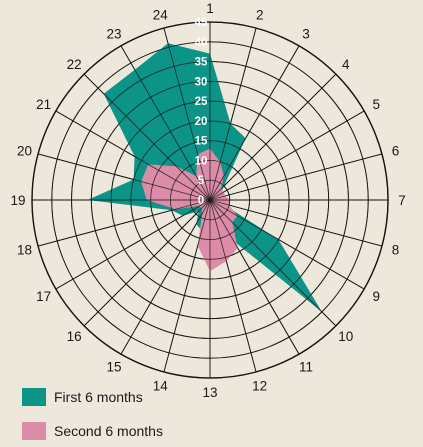 The image size is (423, 447). Describe the element at coordinates (98, 397) in the screenshot. I see `legend-label-1: First 6 months` at that location.